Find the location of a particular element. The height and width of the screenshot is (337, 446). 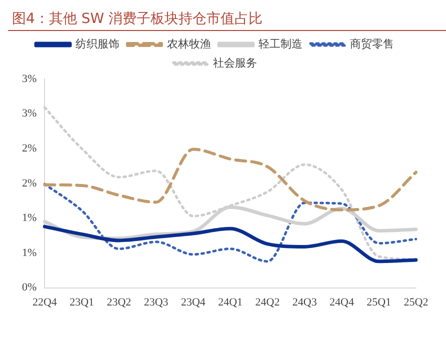

x-tick-label: 24Q3 is located at coordinates (305, 302).